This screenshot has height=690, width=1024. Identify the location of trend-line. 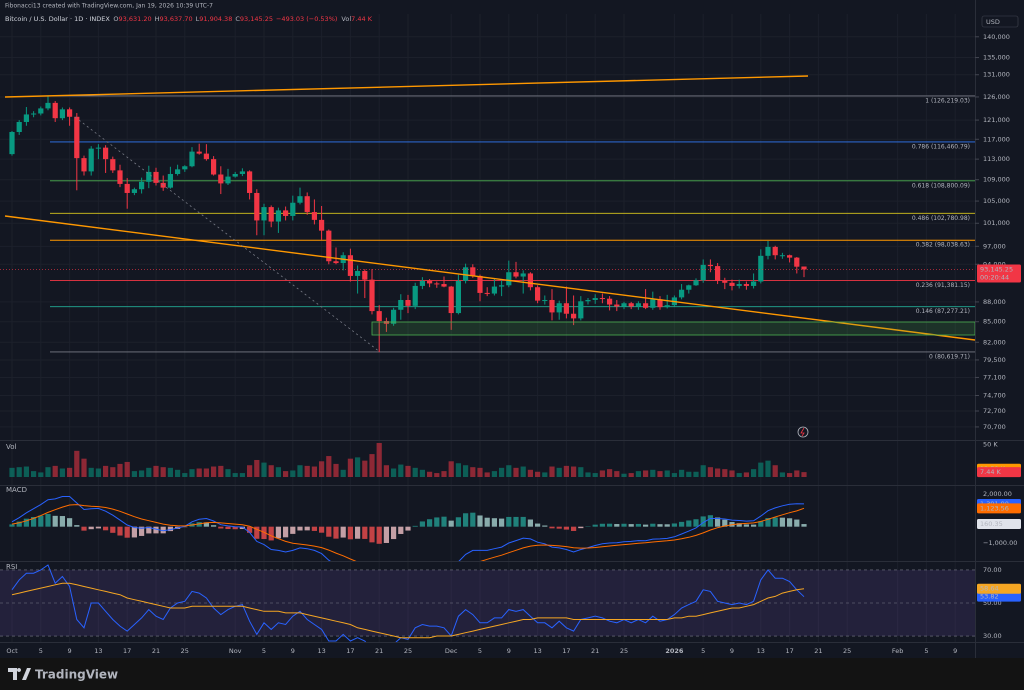
(406, 86).